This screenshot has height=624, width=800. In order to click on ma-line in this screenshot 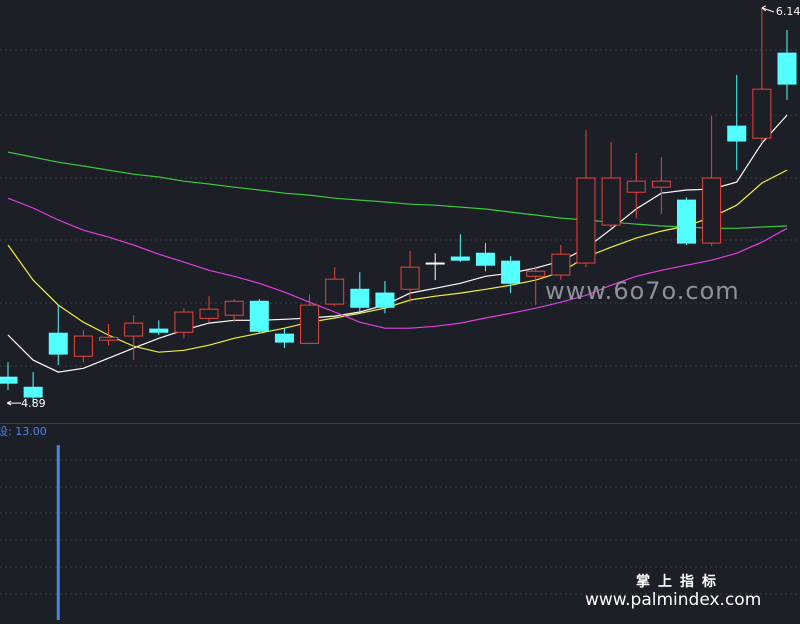, I will do `click(397, 190)`.